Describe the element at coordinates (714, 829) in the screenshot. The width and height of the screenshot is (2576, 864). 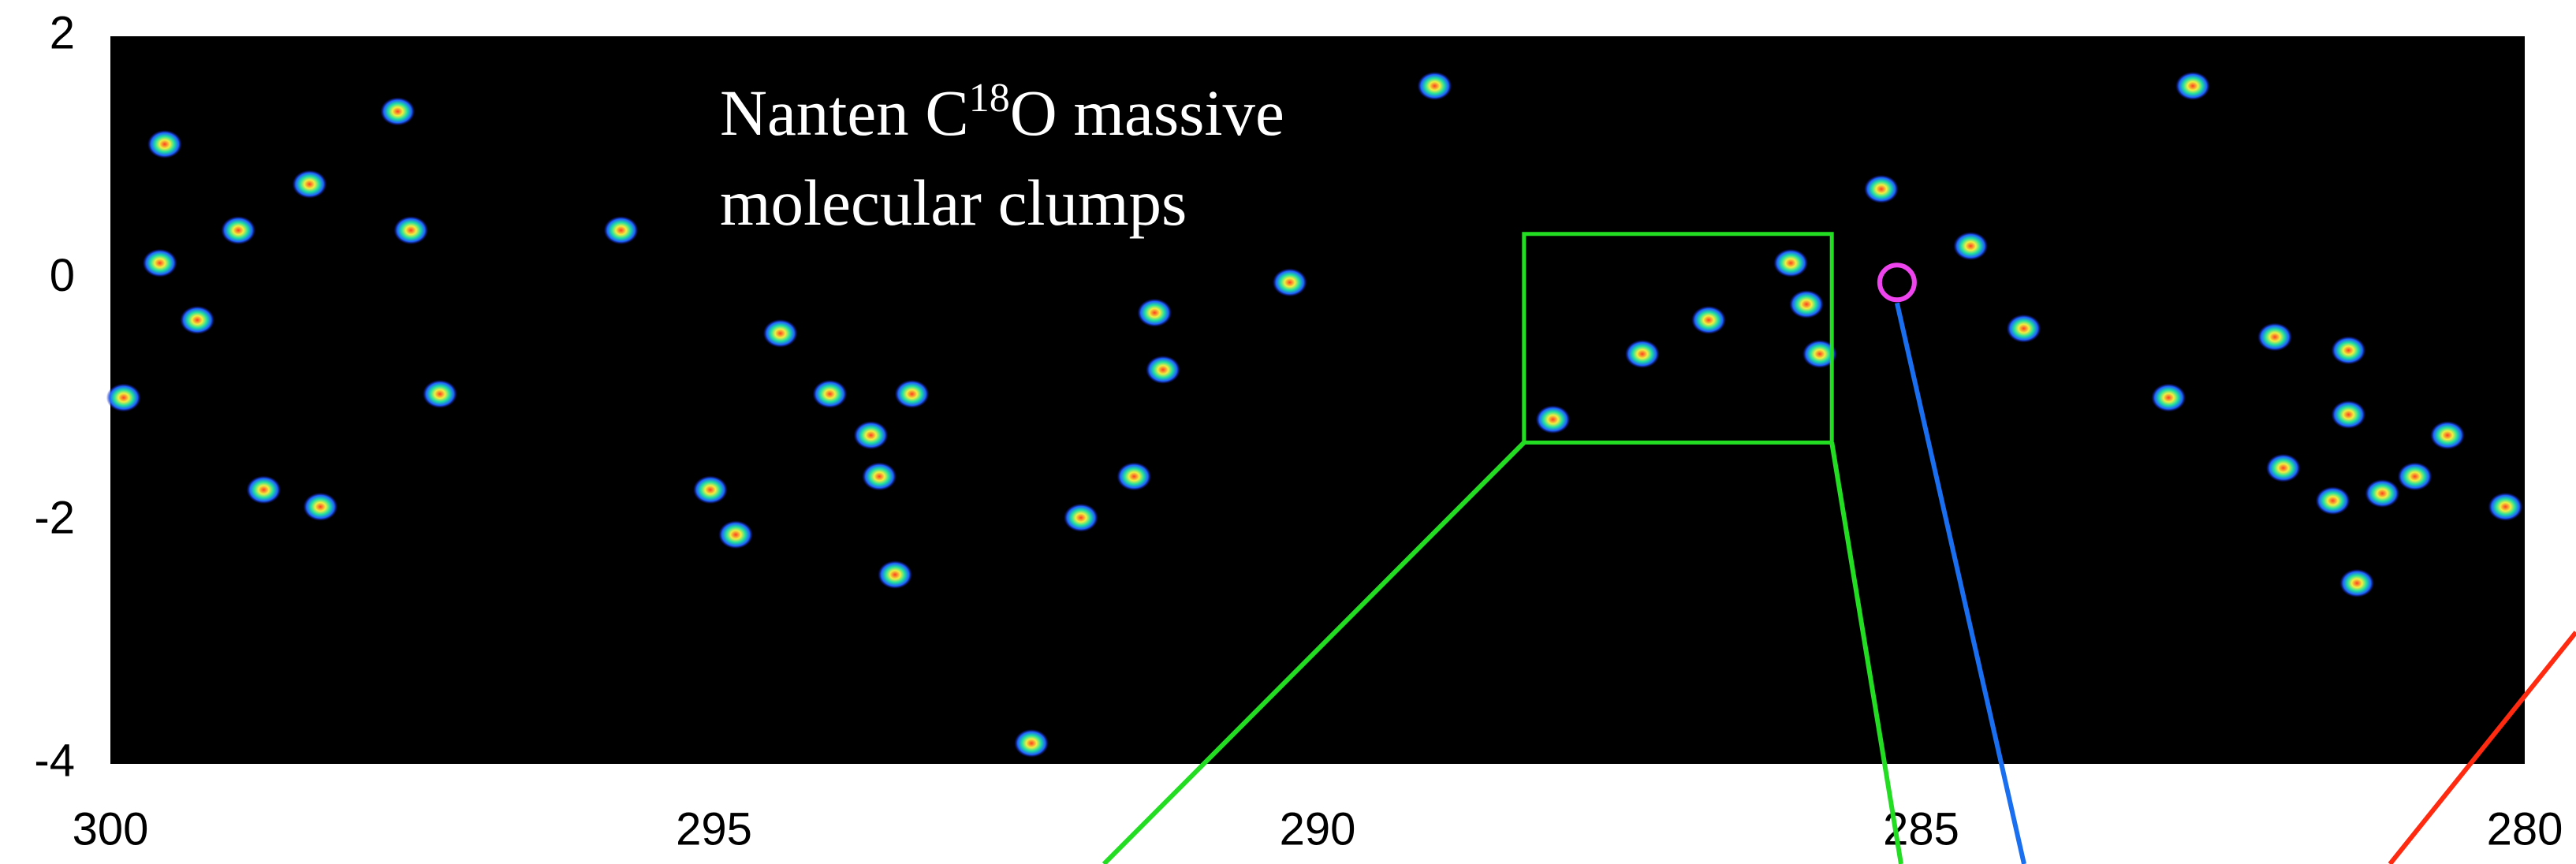
I see `x-tick-label: 295` at that location.